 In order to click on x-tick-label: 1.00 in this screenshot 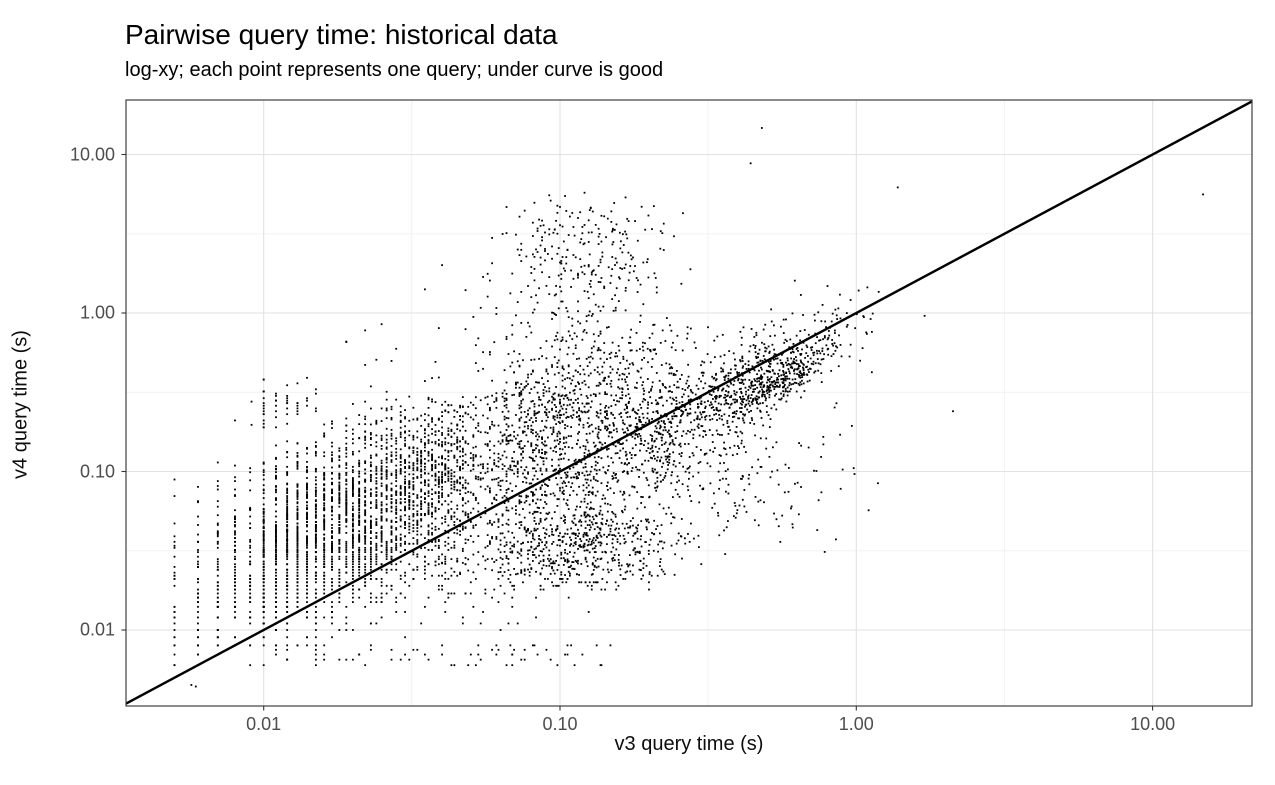, I will do `click(856, 724)`.